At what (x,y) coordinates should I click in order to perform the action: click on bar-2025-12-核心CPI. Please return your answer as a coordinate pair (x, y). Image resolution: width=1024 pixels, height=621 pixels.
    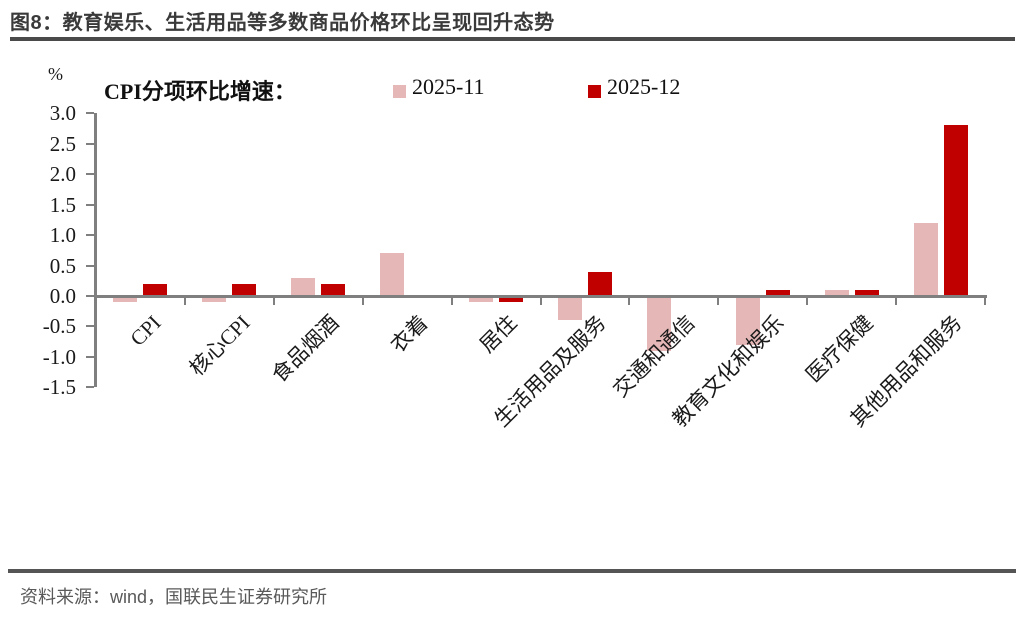
    Looking at the image, I should click on (244, 289).